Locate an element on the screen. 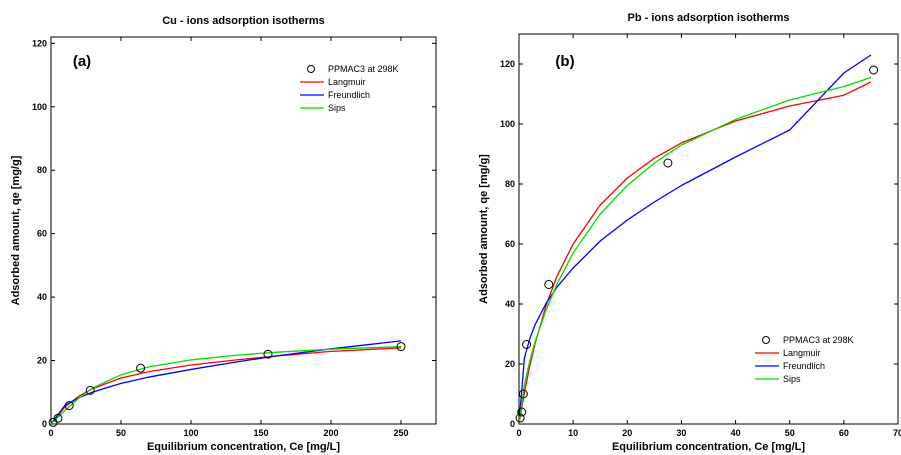 The image size is (901, 455). x-tick-label: 60 is located at coordinates (844, 433).